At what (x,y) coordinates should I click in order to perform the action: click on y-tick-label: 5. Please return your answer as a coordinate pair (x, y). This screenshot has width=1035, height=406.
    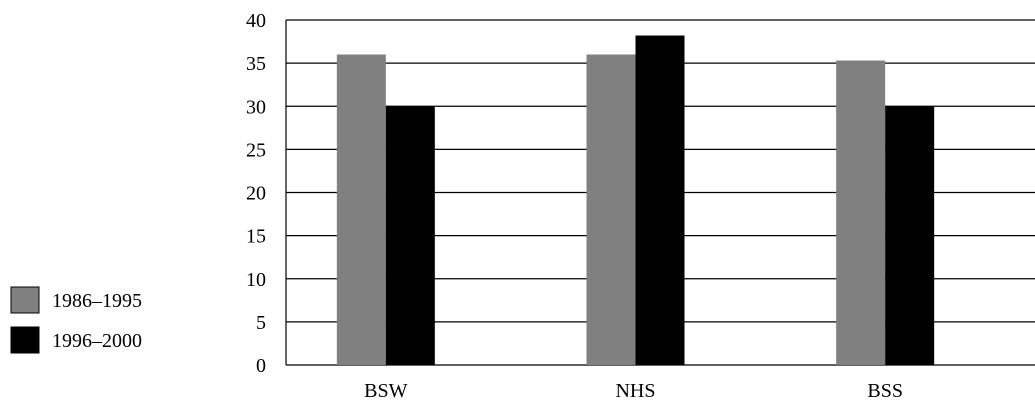
    Looking at the image, I should click on (261, 323).